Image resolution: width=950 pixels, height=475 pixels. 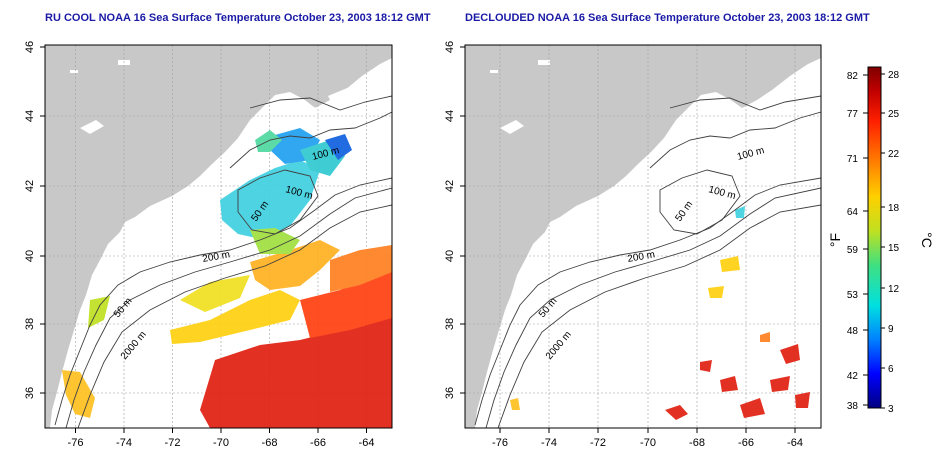 What do you see at coordinates (450, 47) in the screenshot?
I see `right-lat-tick: 46` at bounding box center [450, 47].